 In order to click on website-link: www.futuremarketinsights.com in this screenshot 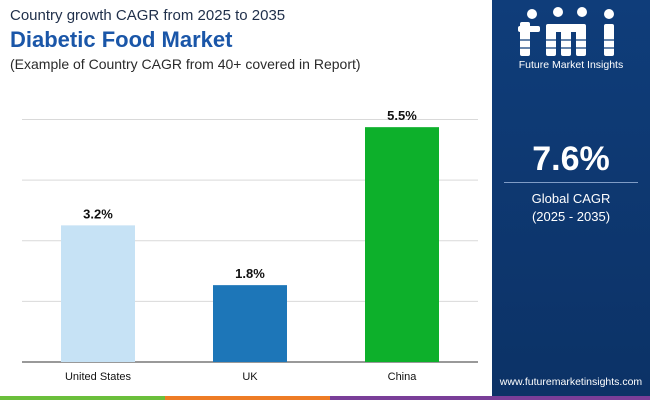, I will do `click(571, 382)`.